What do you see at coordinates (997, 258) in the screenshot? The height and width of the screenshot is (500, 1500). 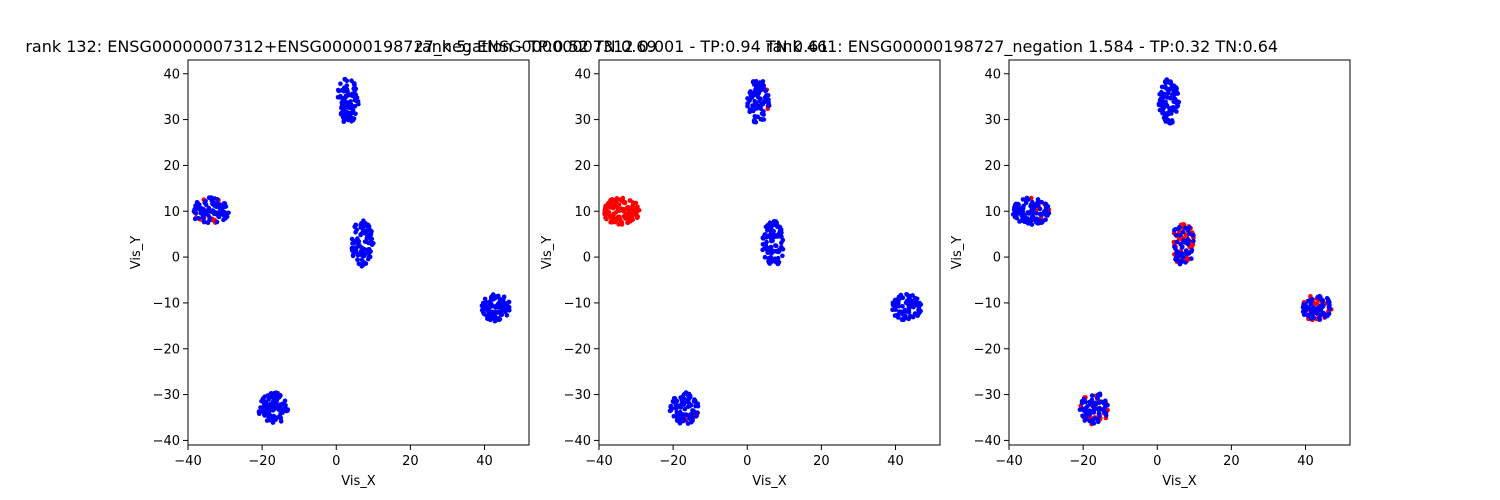 I see `y-tick-label: 0` at bounding box center [997, 258].